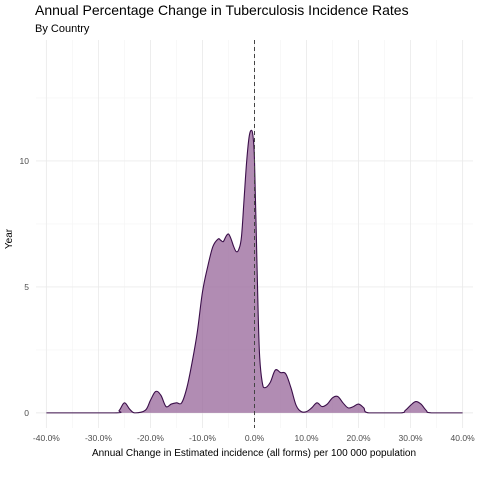 This screenshot has width=480, height=480. Describe the element at coordinates (411, 438) in the screenshot. I see `x-tick-label: 30.0%` at that location.